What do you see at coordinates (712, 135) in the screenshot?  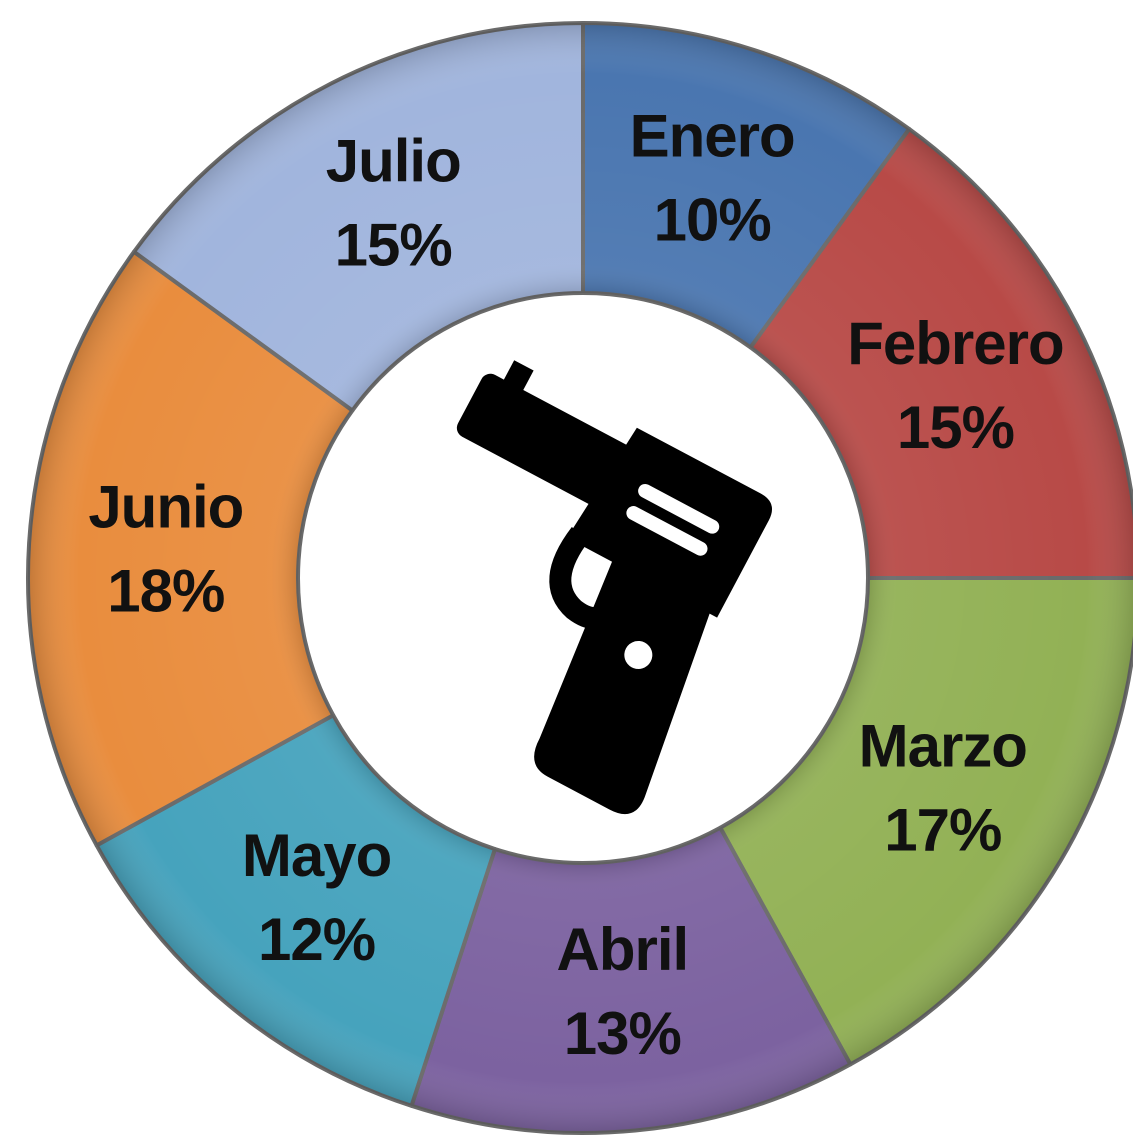 I see `slice-label: Enero` at bounding box center [712, 135].